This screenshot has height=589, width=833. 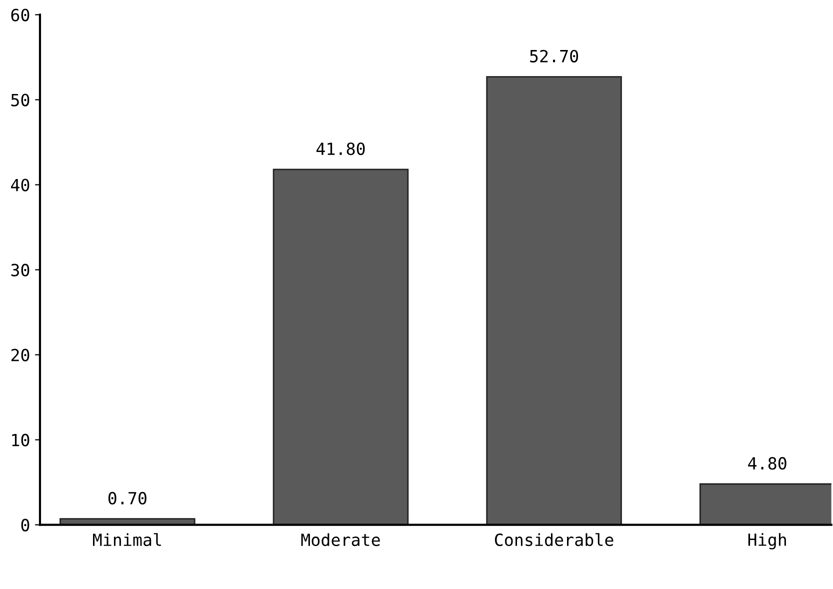 I want to click on y-tick-label: 60, so click(x=20, y=15).